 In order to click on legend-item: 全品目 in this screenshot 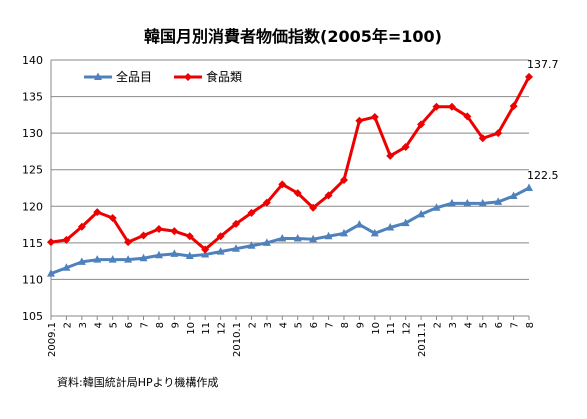, I will do `click(118, 76)`.